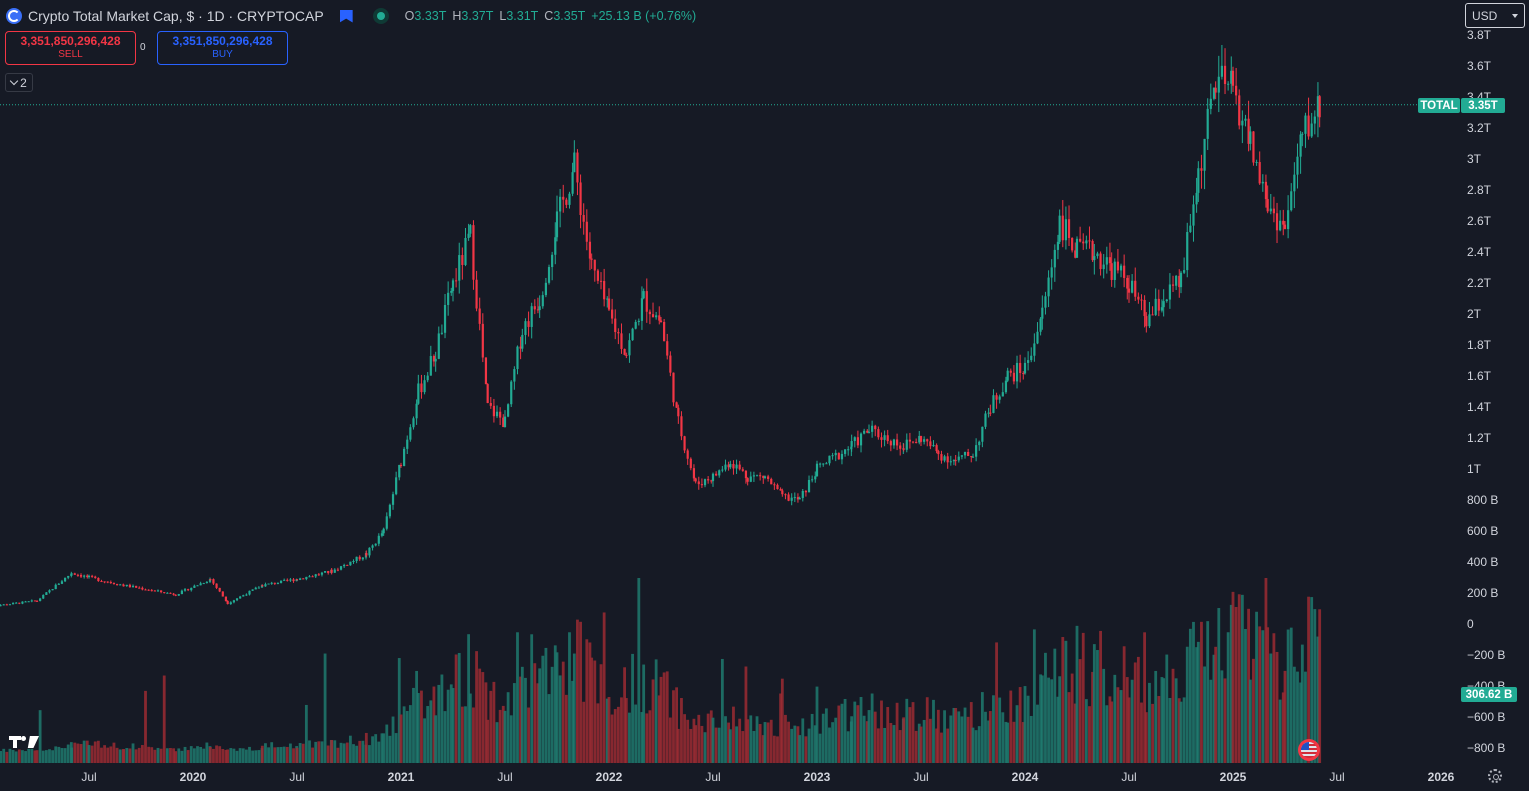 The image size is (1529, 791). What do you see at coordinates (222, 48) in the screenshot?
I see `buy-button: 3,351,850,296,428 BUY` at bounding box center [222, 48].